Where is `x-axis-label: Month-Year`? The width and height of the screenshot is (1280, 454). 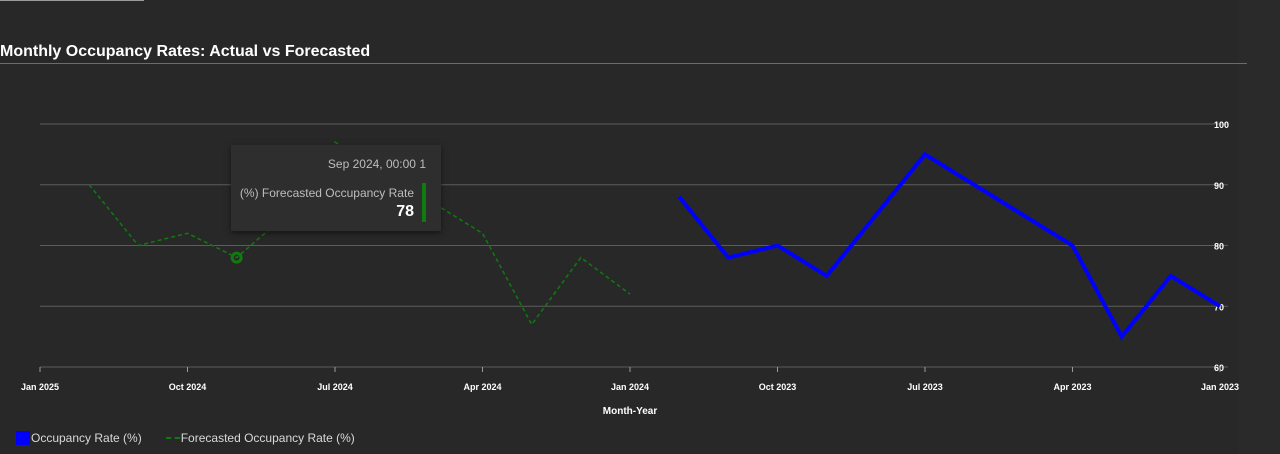 x-axis-label: Month-Year is located at coordinates (630, 411).